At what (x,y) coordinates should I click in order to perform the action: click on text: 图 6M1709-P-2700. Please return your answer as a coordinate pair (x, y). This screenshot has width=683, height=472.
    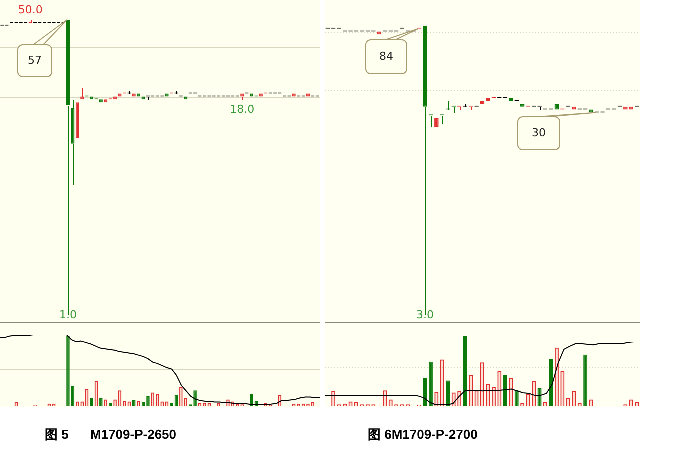
    Looking at the image, I should click on (423, 435).